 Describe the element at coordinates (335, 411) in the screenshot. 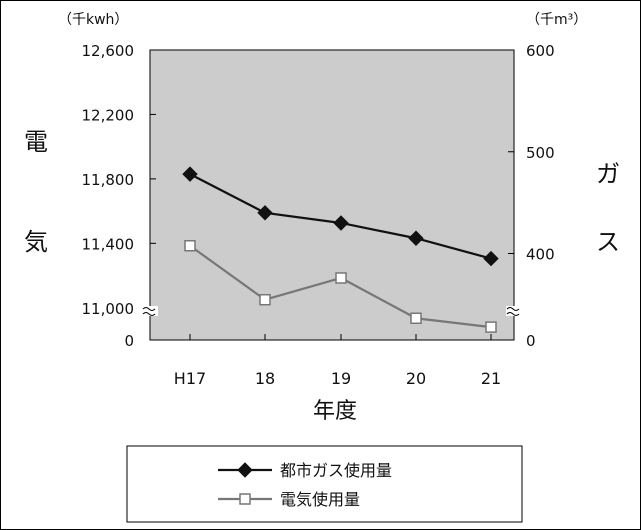

I see `x-axis-title: 年度` at that location.